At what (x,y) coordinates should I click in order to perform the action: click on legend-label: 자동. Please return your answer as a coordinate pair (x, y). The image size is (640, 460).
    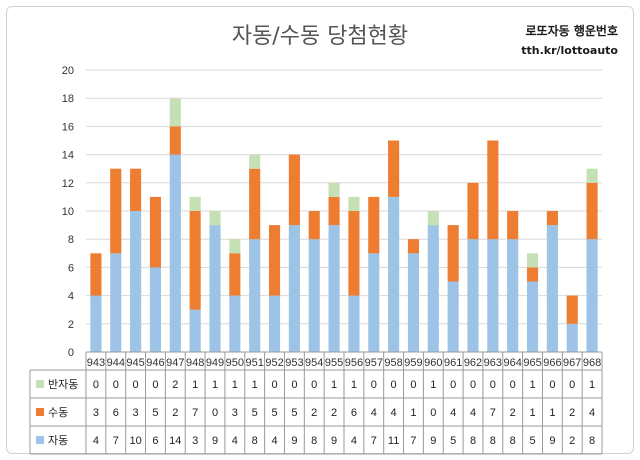
    Looking at the image, I should click on (58, 440).